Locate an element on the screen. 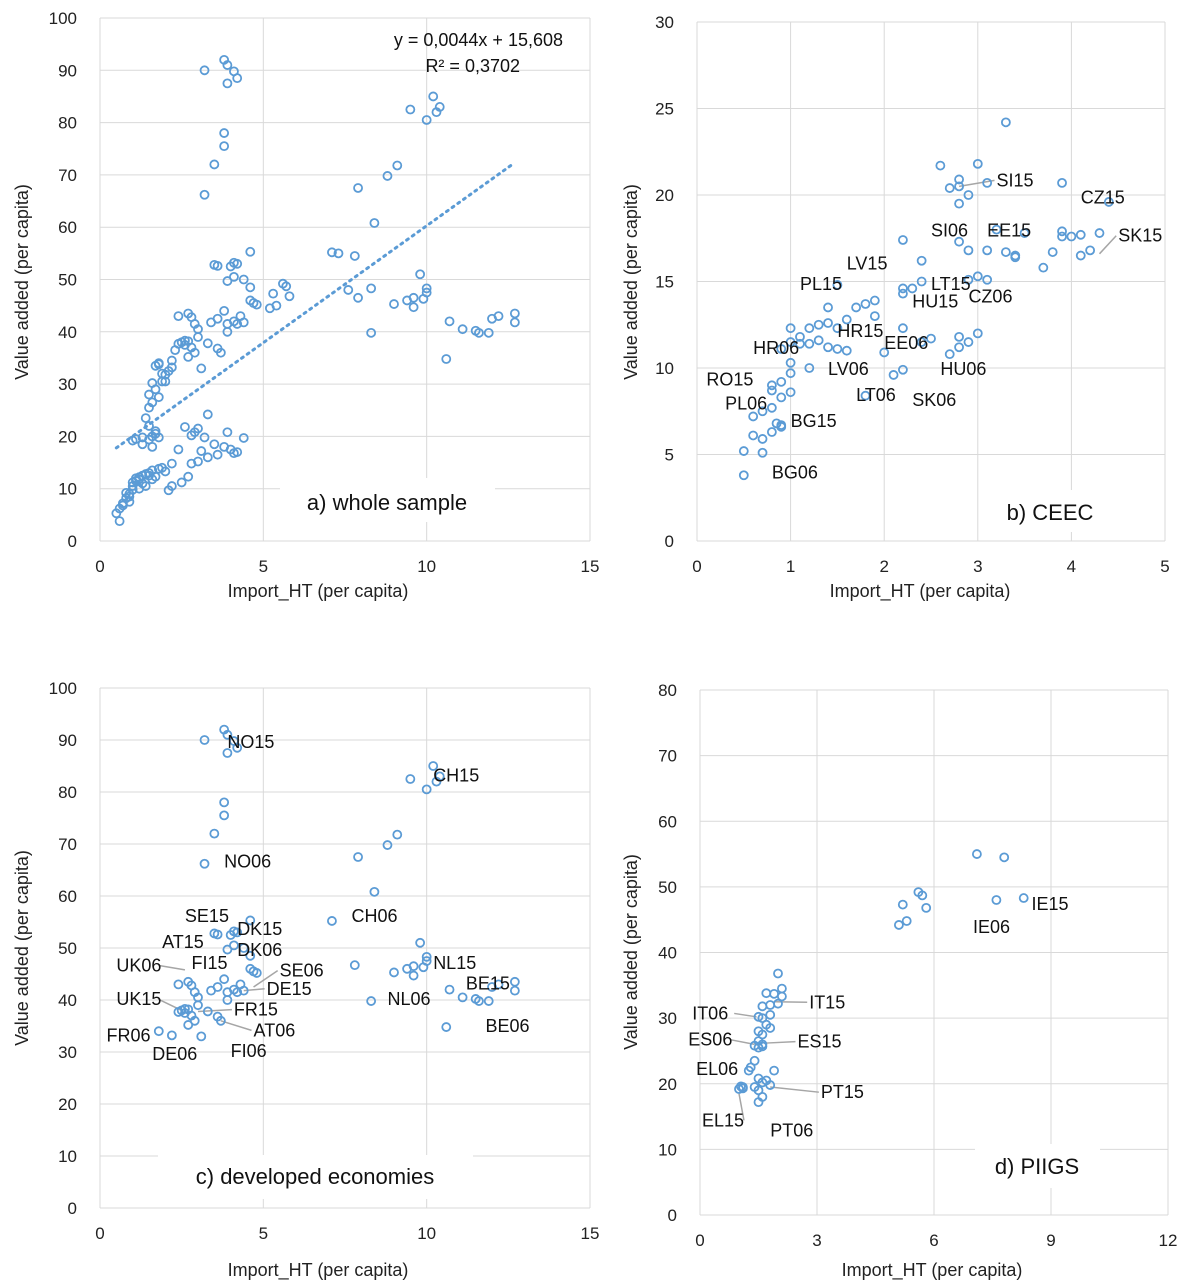 Image resolution: width=1187 pixels, height=1282 pixels. point-label: SE06 is located at coordinates (302, 971).